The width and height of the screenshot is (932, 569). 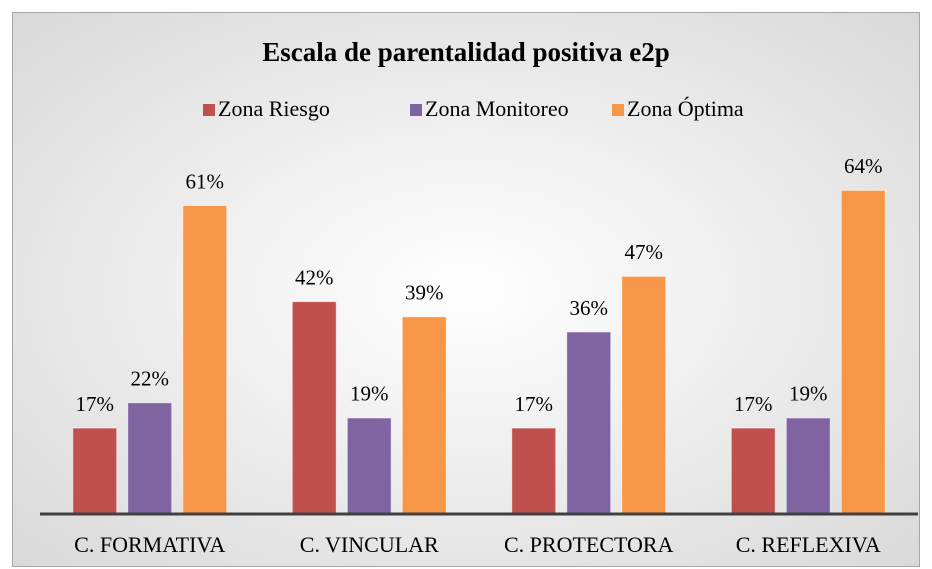 What do you see at coordinates (424, 293) in the screenshot?
I see `data-label: 39%` at bounding box center [424, 293].